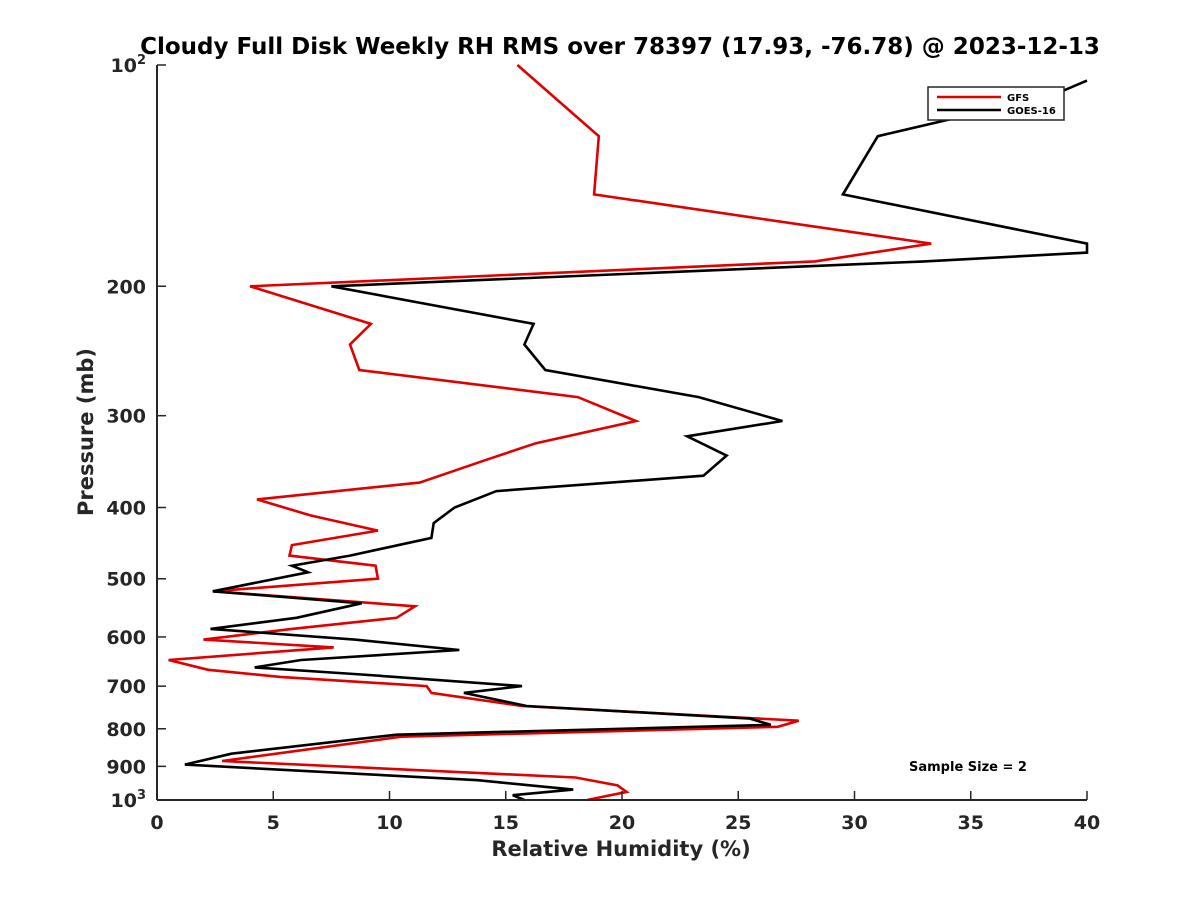 The image size is (1200, 900). I want to click on x-tick-label: 0, so click(156, 823).